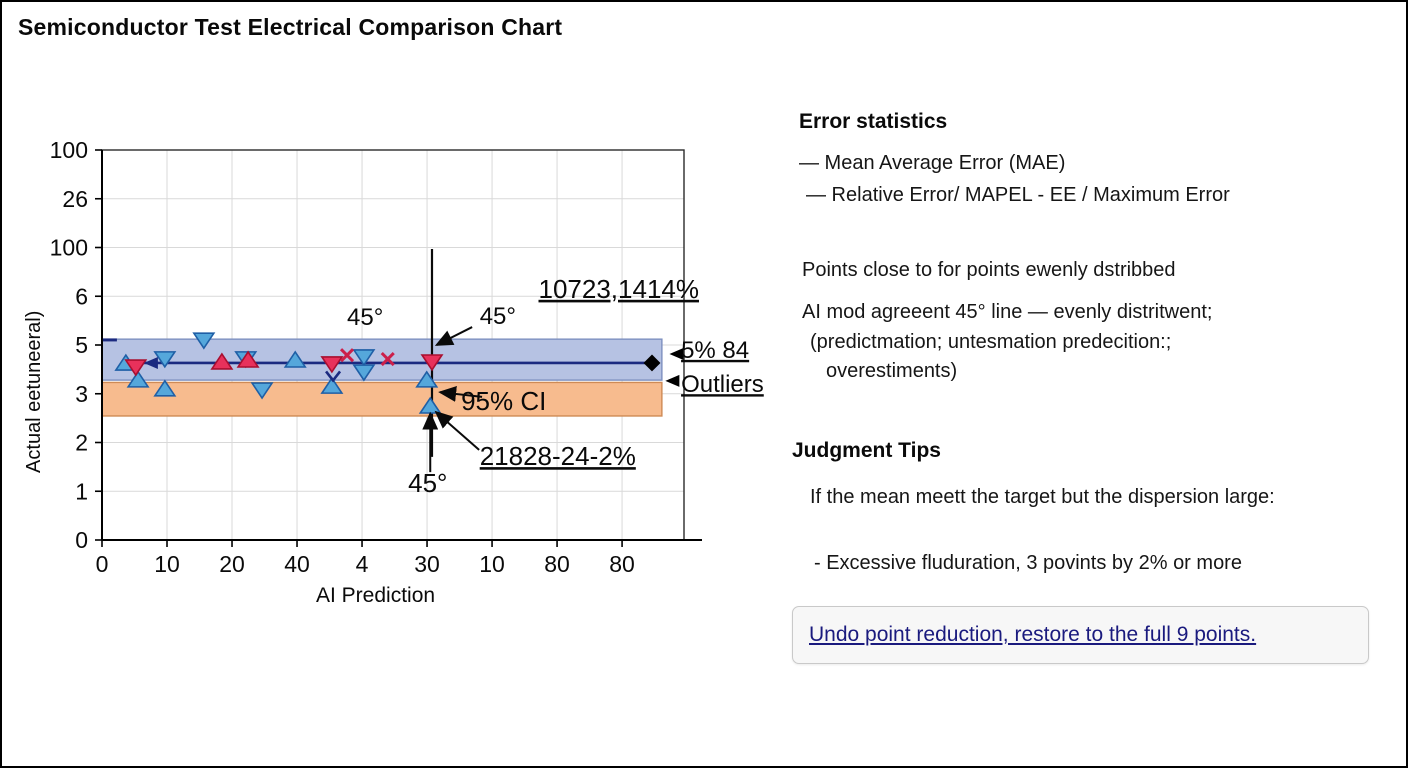  Describe the element at coordinates (81, 540) in the screenshot. I see `y-tick-label: 0` at that location.